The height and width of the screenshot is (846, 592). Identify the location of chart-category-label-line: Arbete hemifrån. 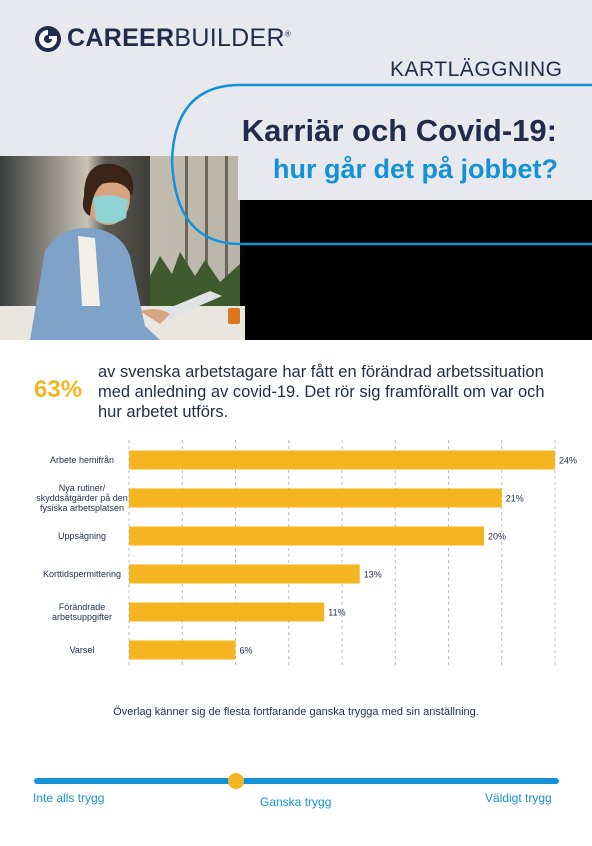
(82, 460).